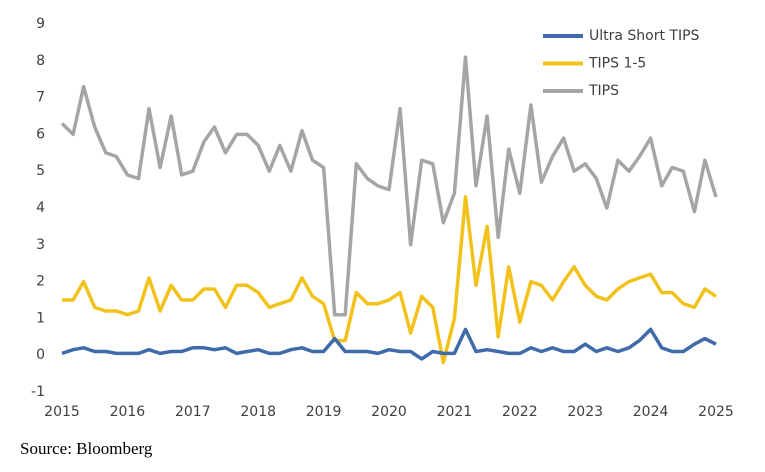 The height and width of the screenshot is (472, 765). Describe the element at coordinates (455, 412) in the screenshot. I see `x-tick-label: 2021` at that location.